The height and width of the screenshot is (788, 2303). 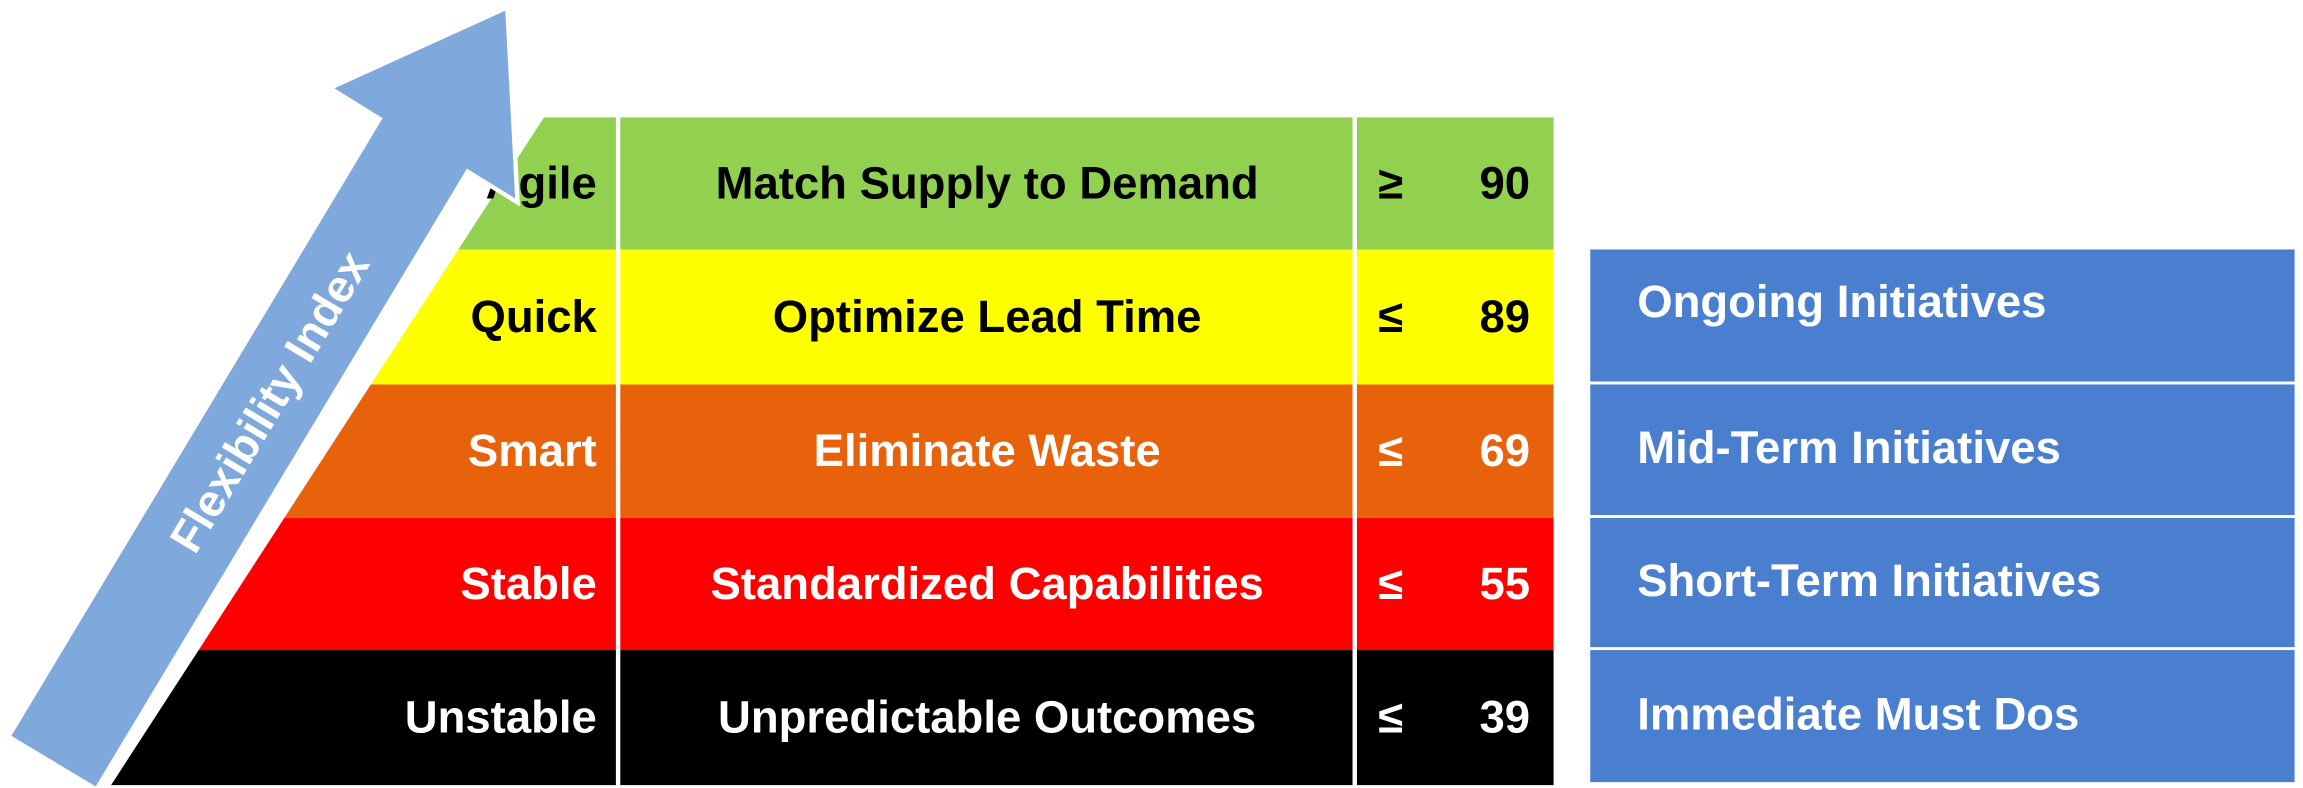 What do you see at coordinates (1390, 182) in the screenshot?
I see `level-operator: ≥` at bounding box center [1390, 182].